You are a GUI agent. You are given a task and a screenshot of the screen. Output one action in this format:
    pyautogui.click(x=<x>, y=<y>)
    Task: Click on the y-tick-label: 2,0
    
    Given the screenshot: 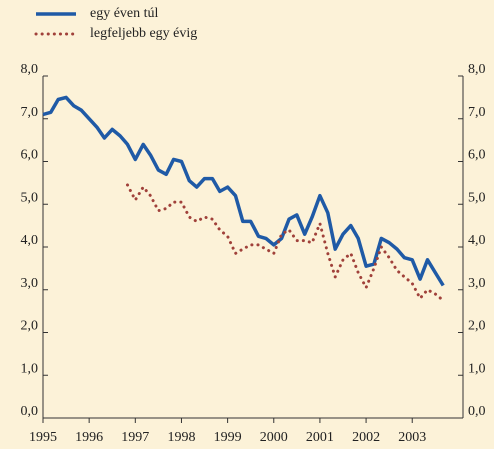 What is the action you would take?
    pyautogui.click(x=30, y=326)
    